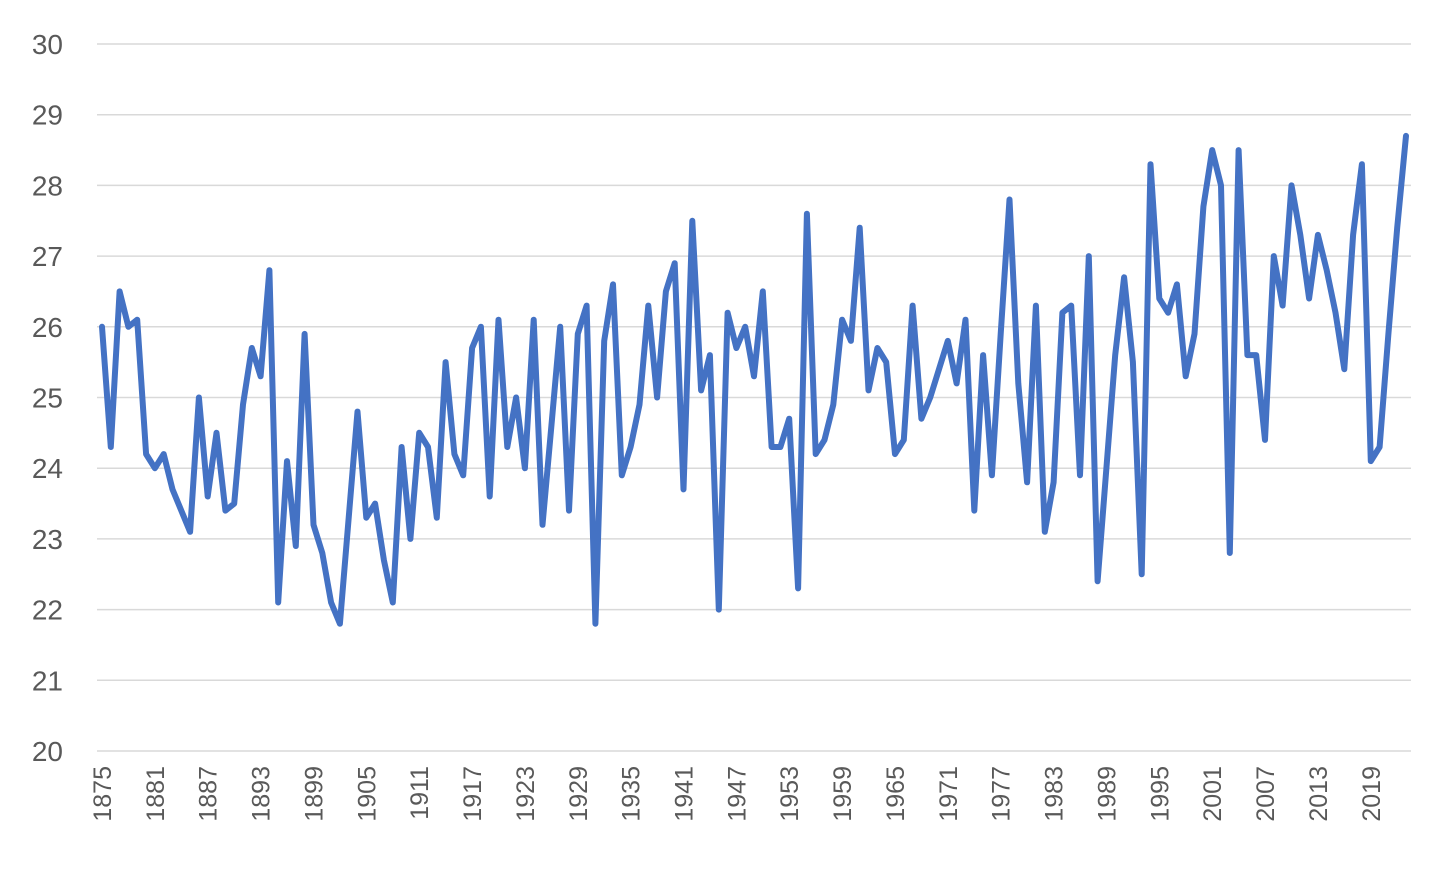 This screenshot has width=1456, height=874. Describe the element at coordinates (1213, 794) in the screenshot. I see `x-tick-label: 2001` at that location.